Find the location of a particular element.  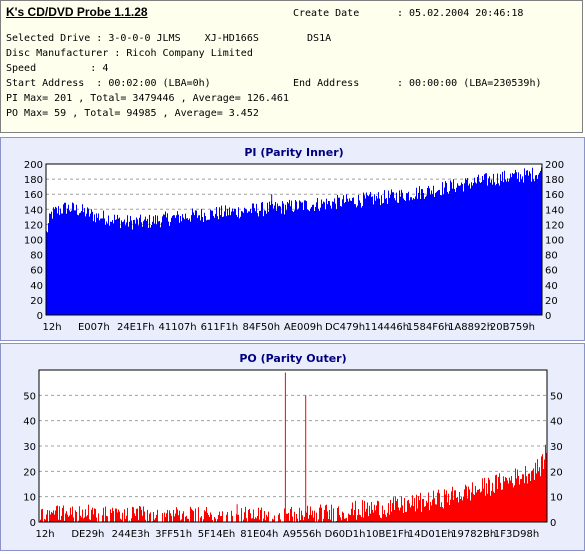

pi-y-tick-label-left: 180 is located at coordinates (33, 180).